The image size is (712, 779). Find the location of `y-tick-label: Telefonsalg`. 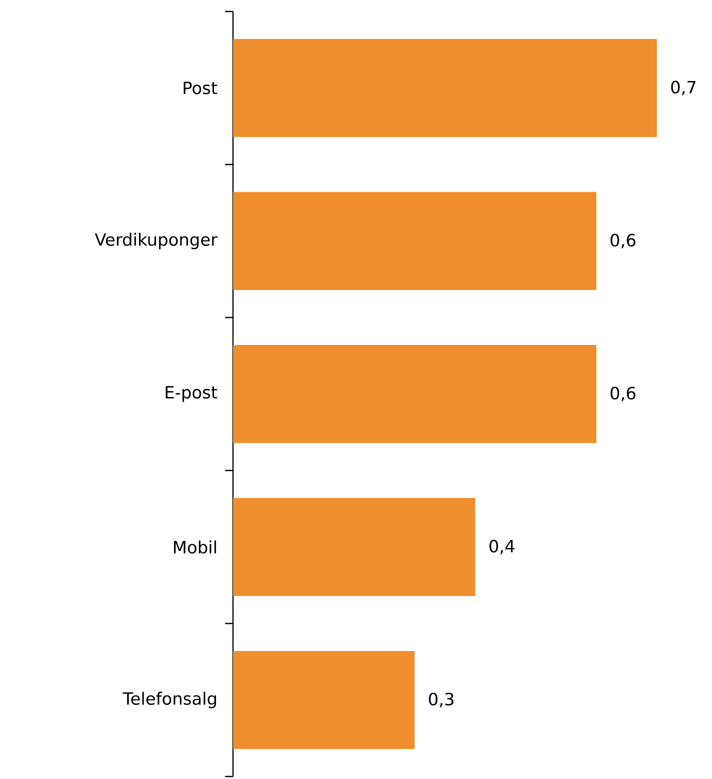

y-tick-label: Telefonsalg is located at coordinates (169, 700).